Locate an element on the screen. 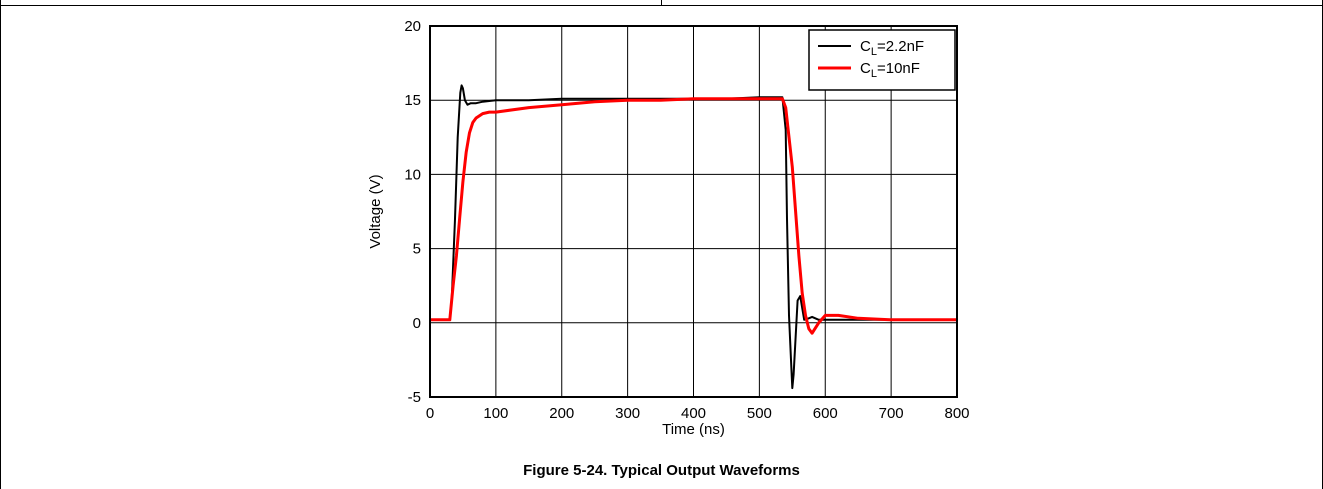  x-axis-label: Time (ns) is located at coordinates (693, 429).